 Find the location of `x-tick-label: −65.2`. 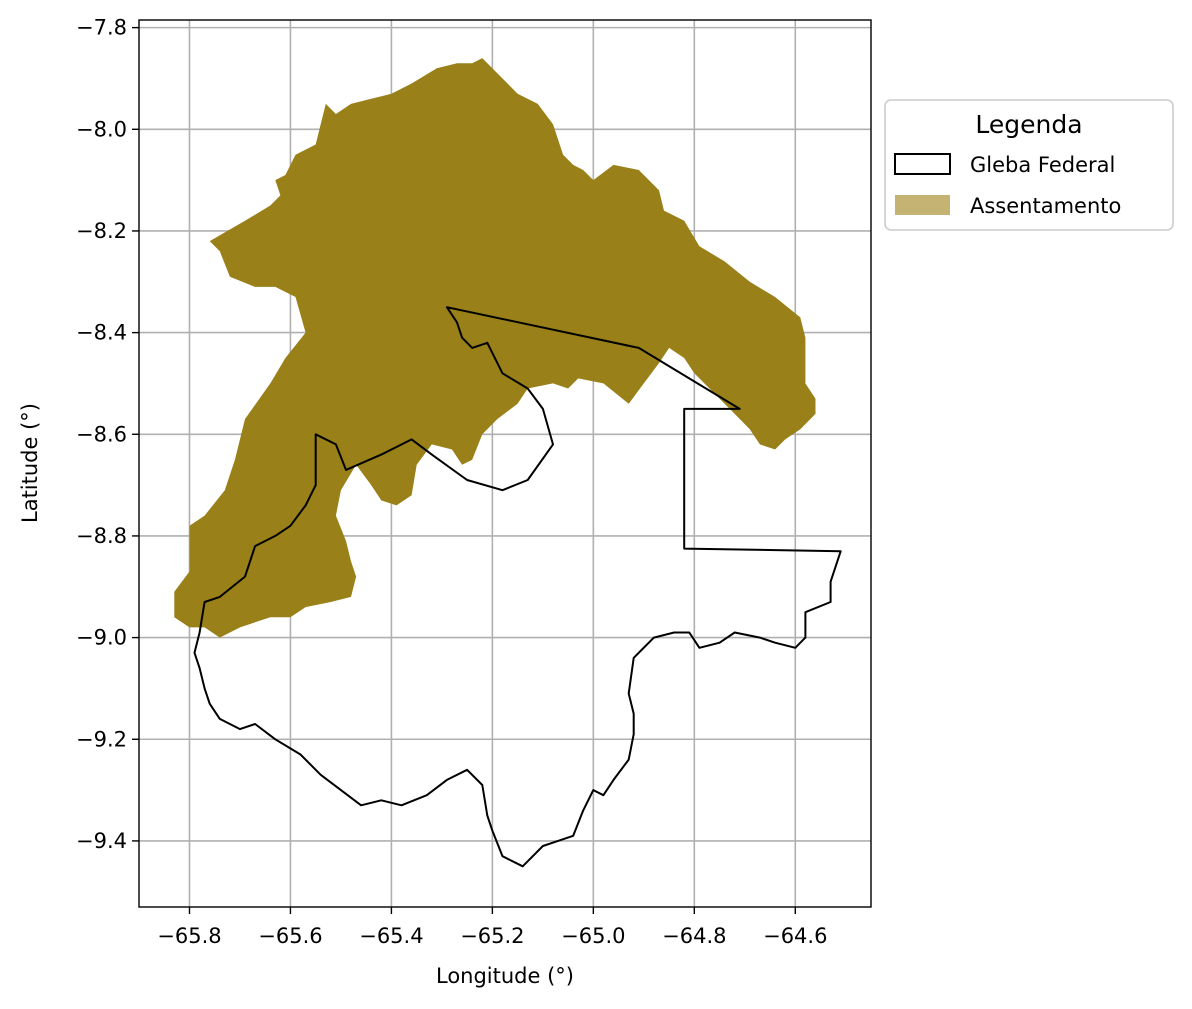

x-tick-label: −65.2 is located at coordinates (492, 936).